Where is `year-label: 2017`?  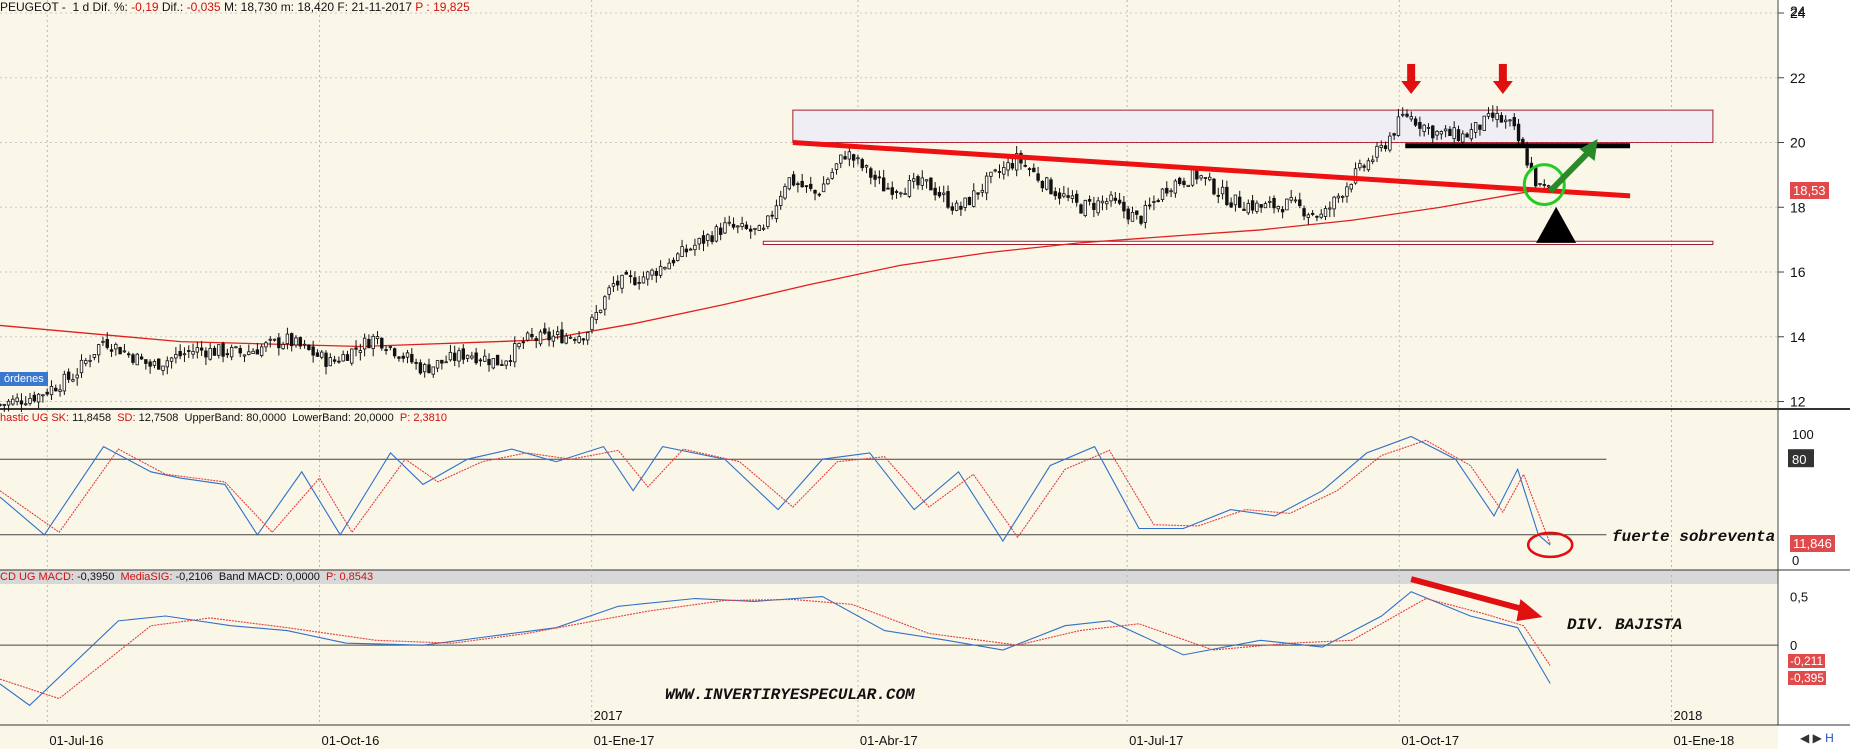 year-label: 2017 is located at coordinates (608, 715).